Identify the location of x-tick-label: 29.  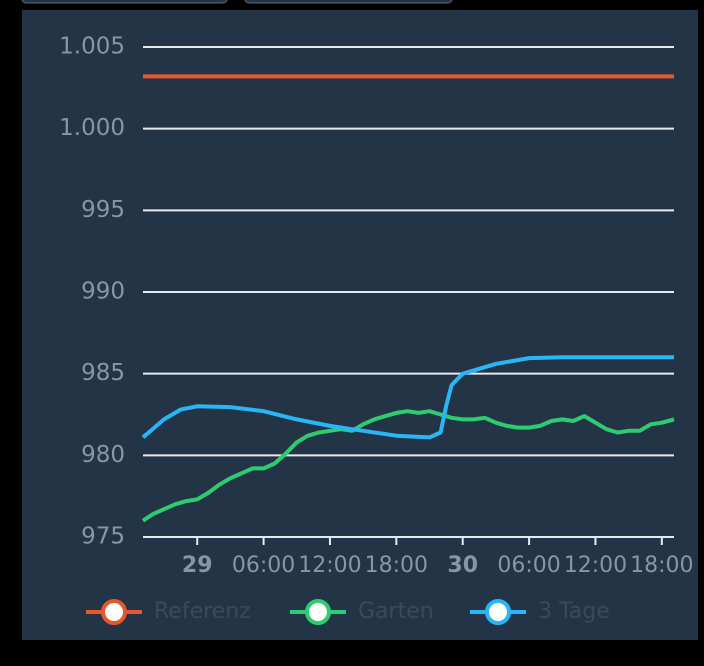
(197, 565).